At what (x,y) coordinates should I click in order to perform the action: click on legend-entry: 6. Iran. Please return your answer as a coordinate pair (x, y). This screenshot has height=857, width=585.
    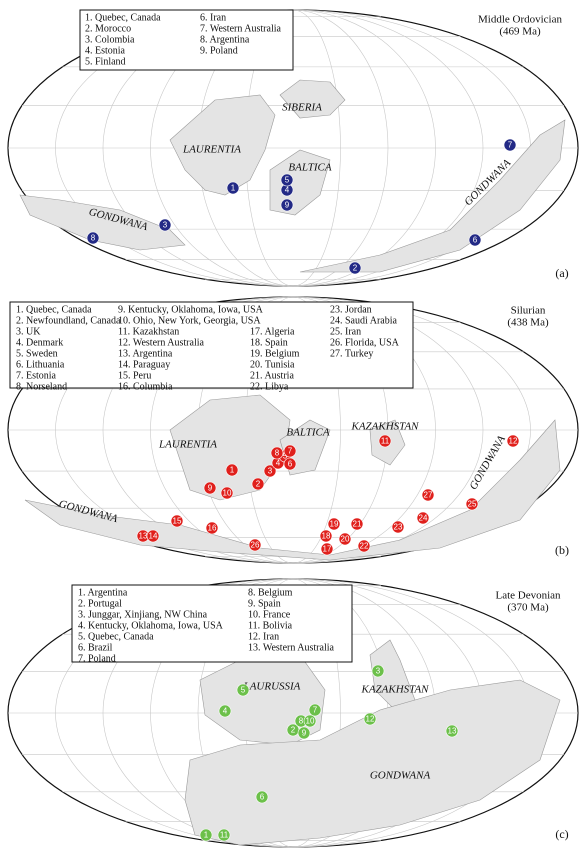
    Looking at the image, I should click on (213, 17).